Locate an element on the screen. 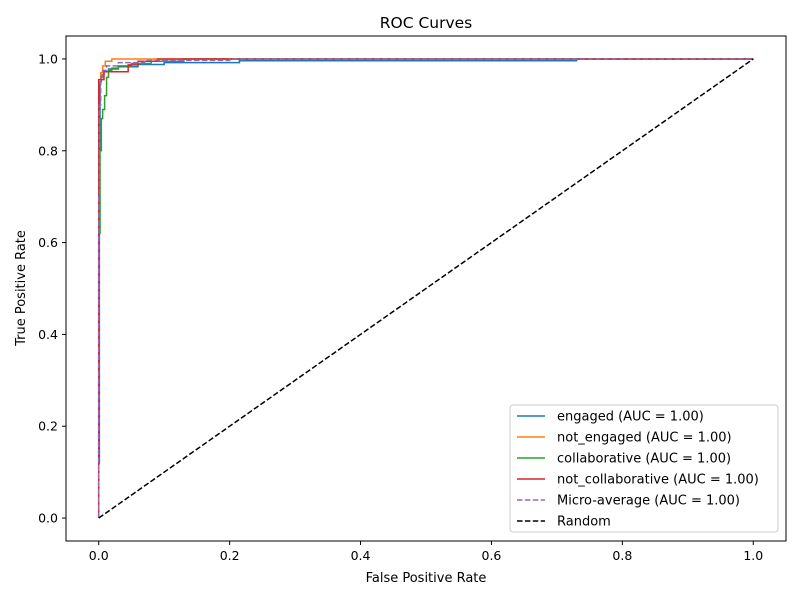  x-axis-ticks: 0.0 0.2 0.4 0.6 0.8 1.0 is located at coordinates (426, 552).